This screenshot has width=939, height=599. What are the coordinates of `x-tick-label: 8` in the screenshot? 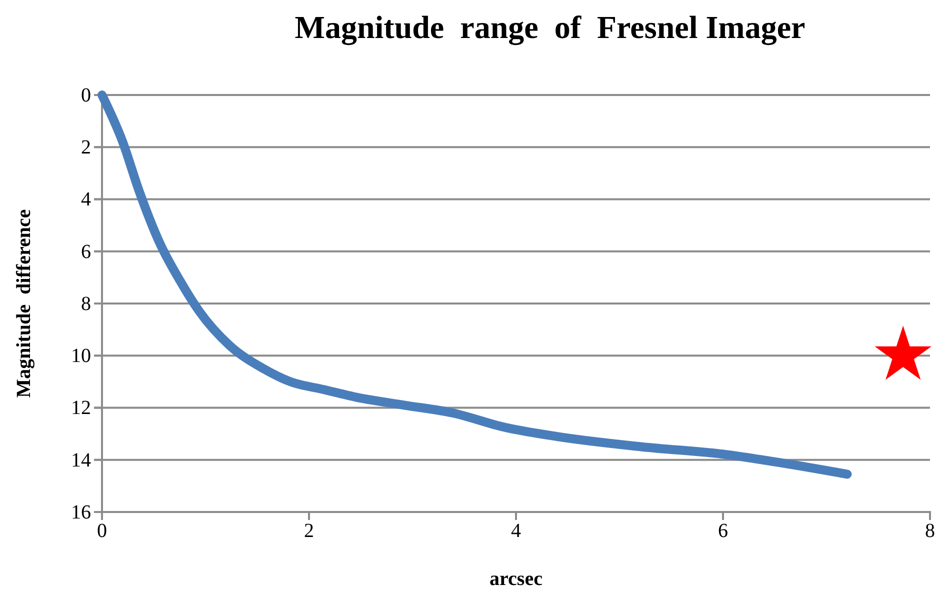 It's located at (930, 531).